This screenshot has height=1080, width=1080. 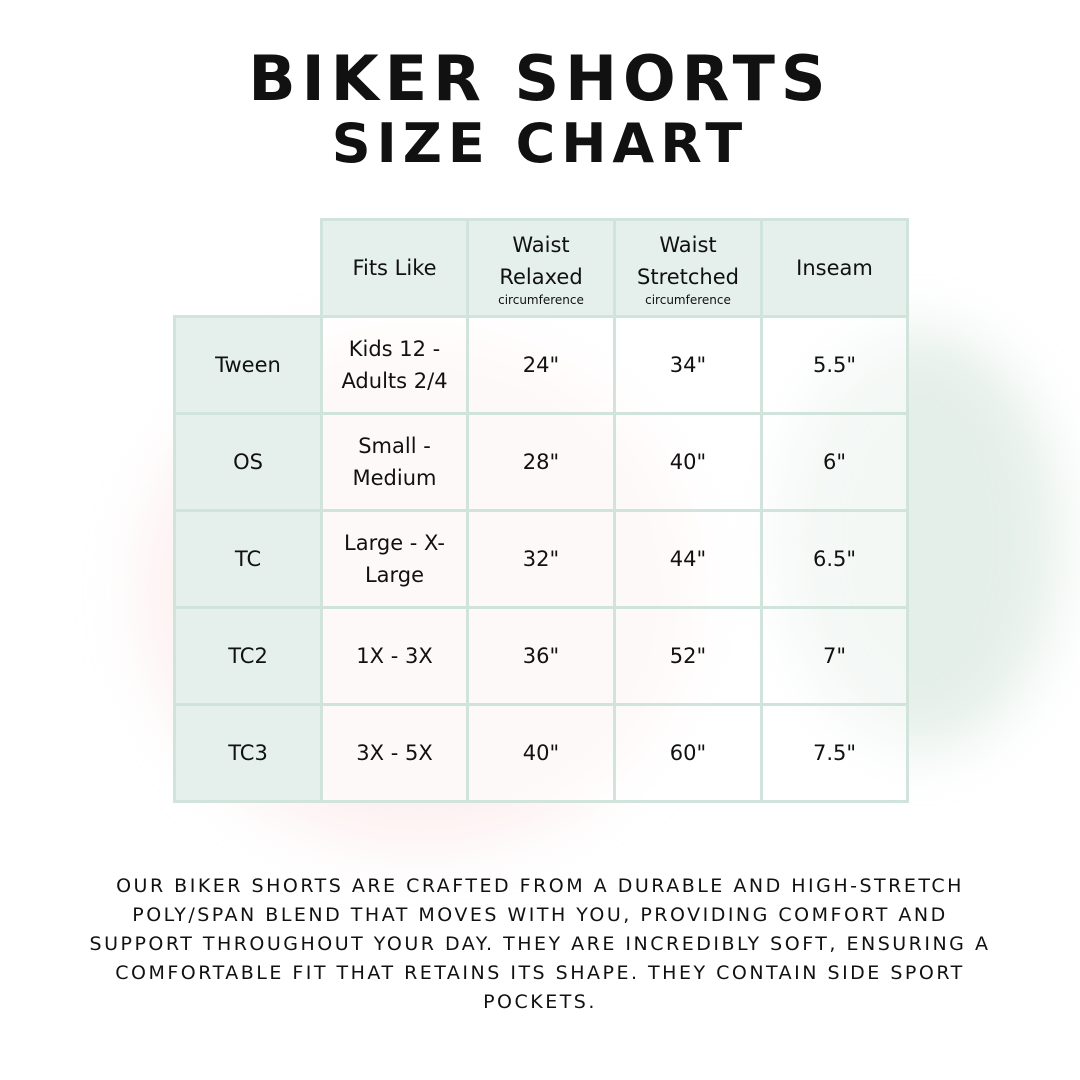 I want to click on table-row: Tween Kids 12 - Adults 2/4 24" 34" 5.5", so click(x=541, y=365).